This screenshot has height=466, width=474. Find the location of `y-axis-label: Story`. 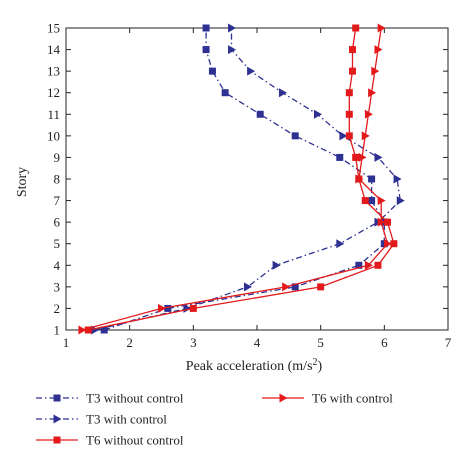

y-axis-label: Story is located at coordinates (22, 182).